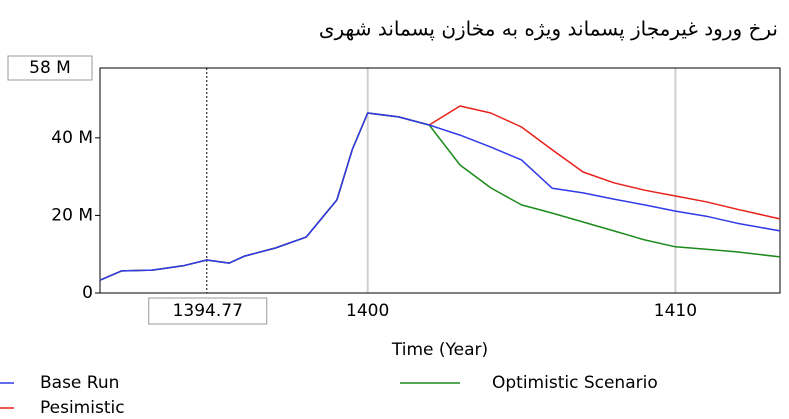 This screenshot has height=419, width=789. Describe the element at coordinates (79, 383) in the screenshot. I see `legend-label: Base Run` at that location.